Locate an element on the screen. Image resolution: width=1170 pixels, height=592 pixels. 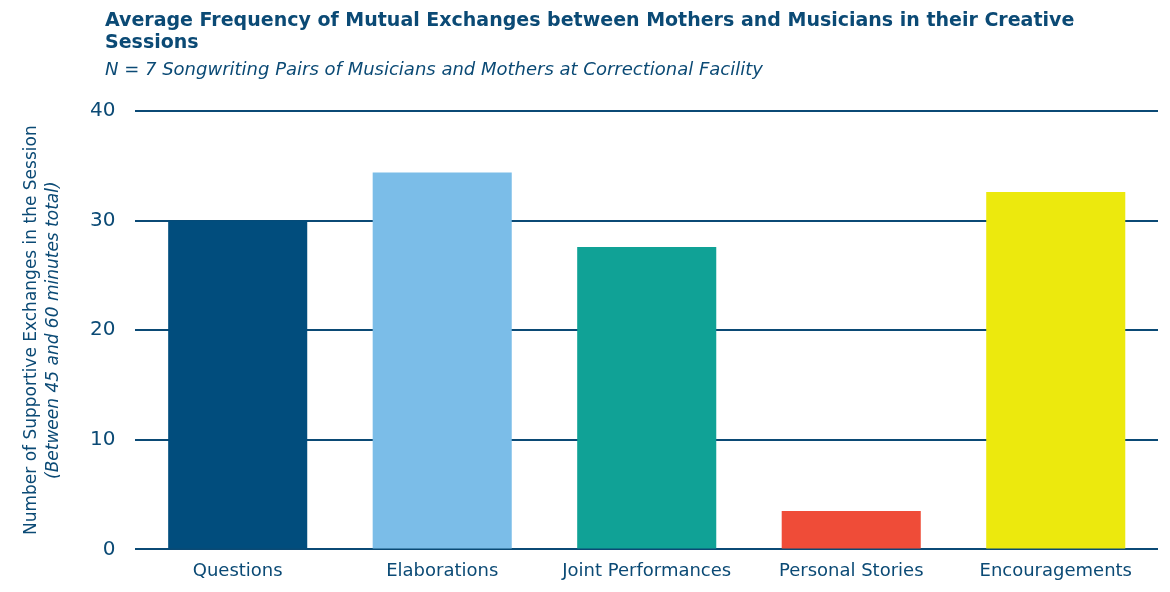
chart-title: Average Frequency of Mutual Exchanges between Mothers and Musicians in their Creative Sessions is located at coordinates (590, 30).